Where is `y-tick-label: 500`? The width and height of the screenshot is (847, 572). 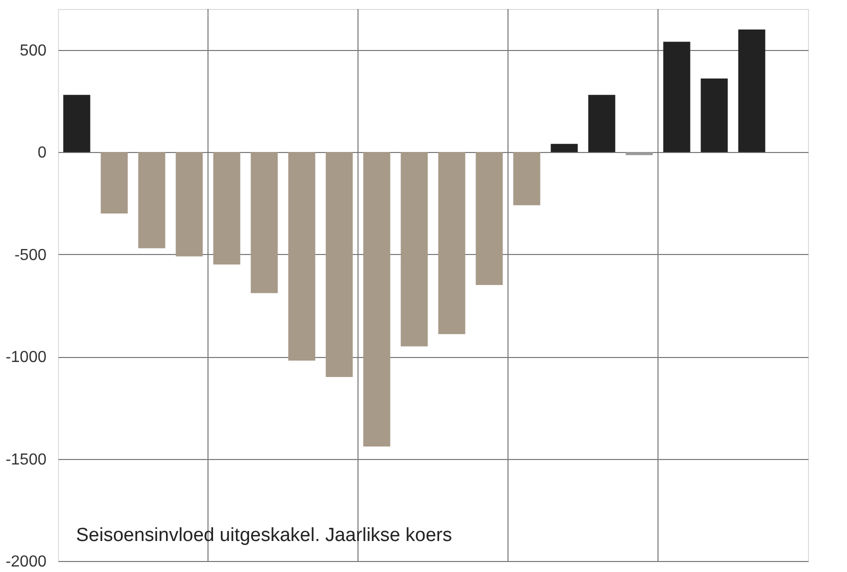
y-tick-label: 500 is located at coordinates (33, 51).